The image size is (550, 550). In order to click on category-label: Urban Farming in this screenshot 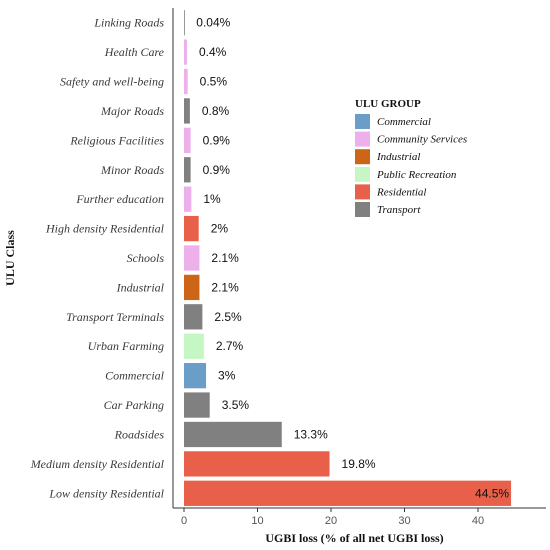, I will do `click(126, 346)`.